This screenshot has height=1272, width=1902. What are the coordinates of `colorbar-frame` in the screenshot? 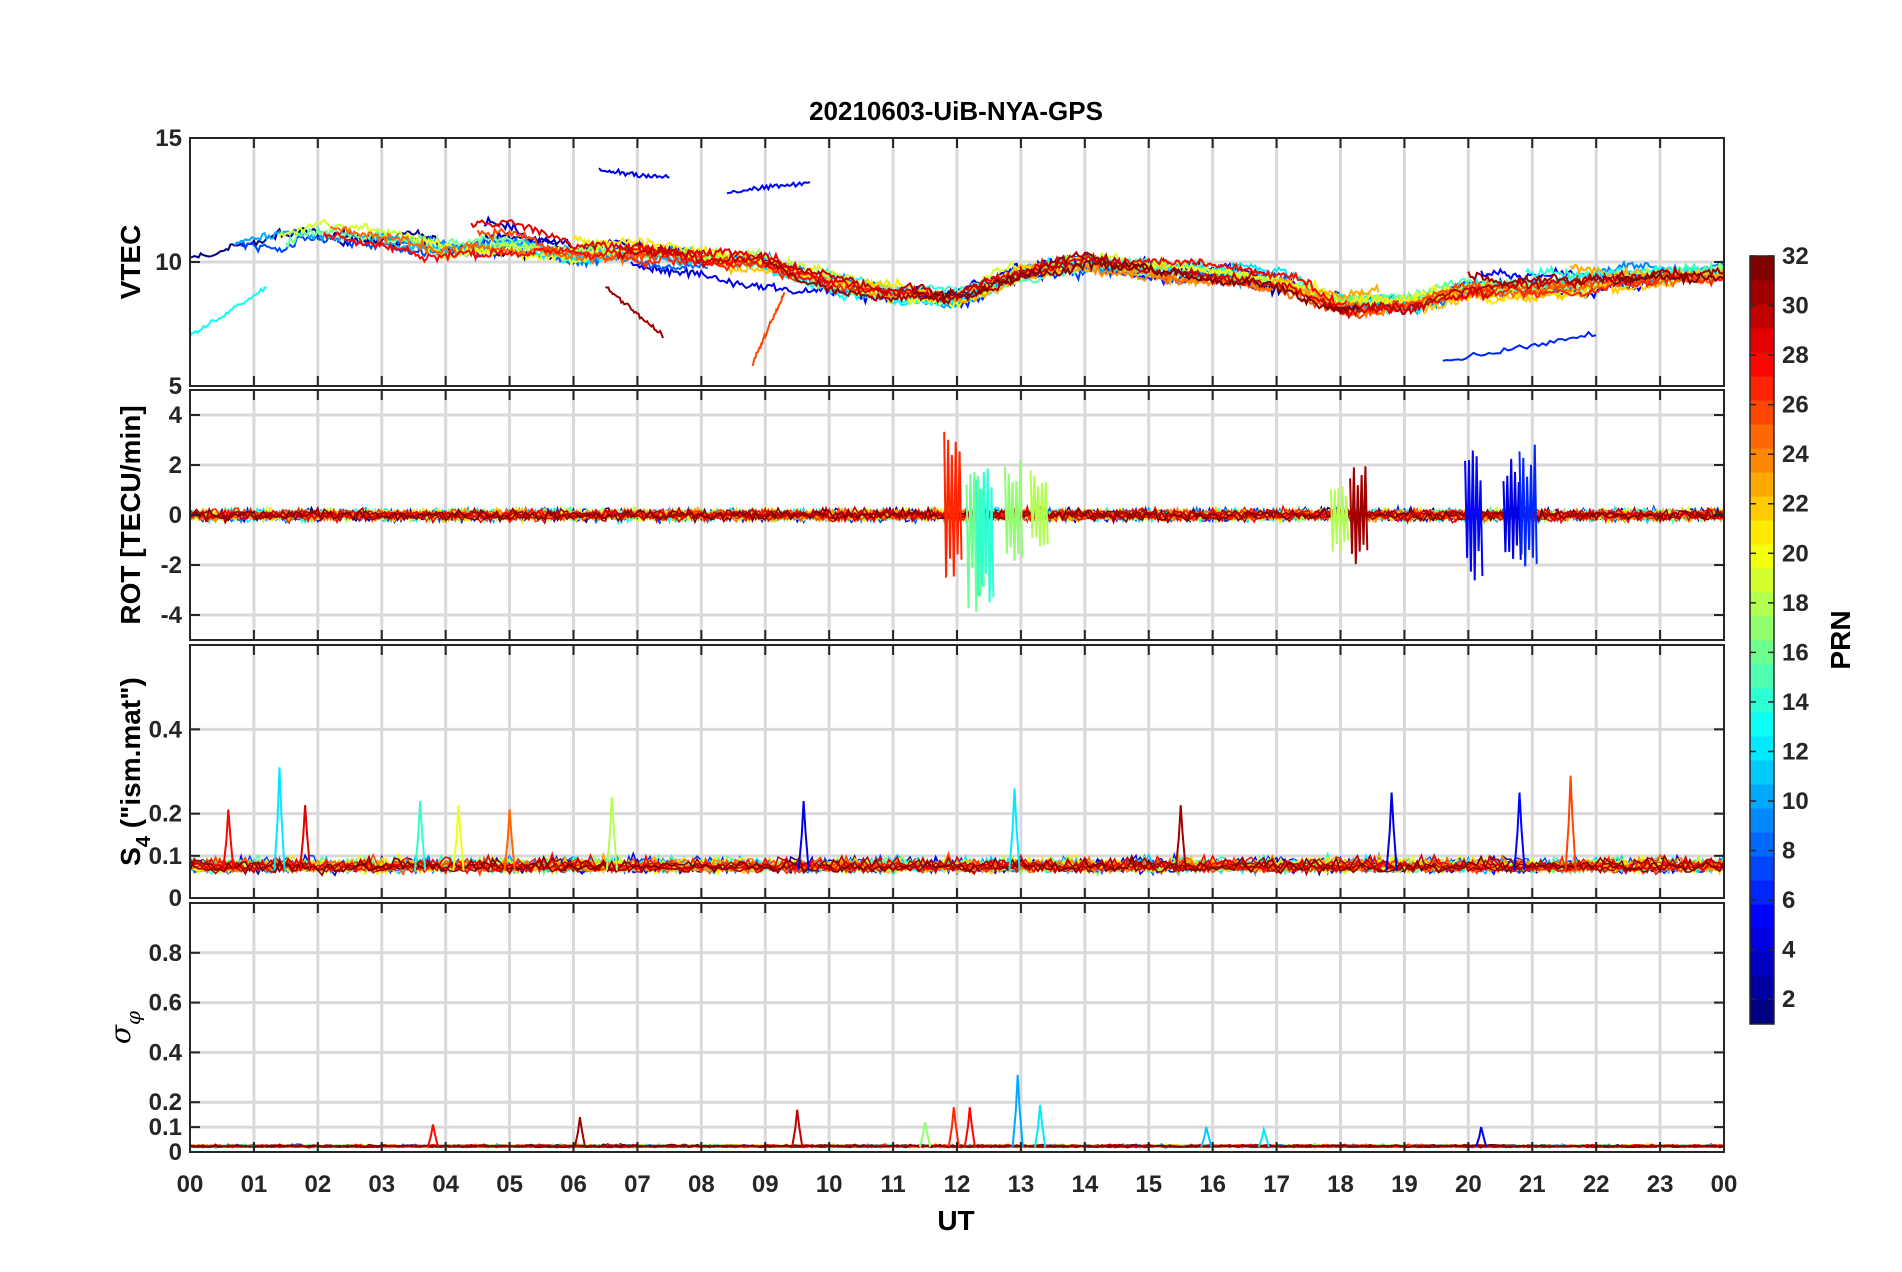 It's located at (1762, 640).